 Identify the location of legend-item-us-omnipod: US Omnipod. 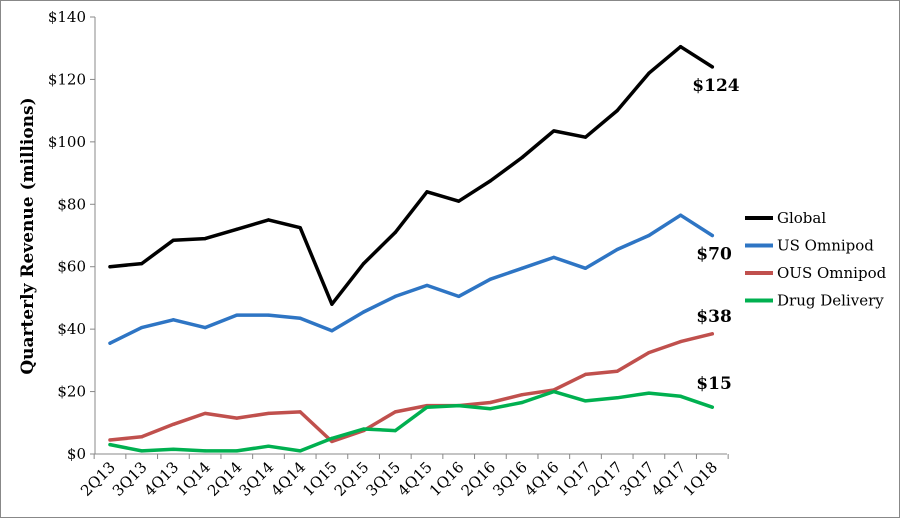
(809, 246).